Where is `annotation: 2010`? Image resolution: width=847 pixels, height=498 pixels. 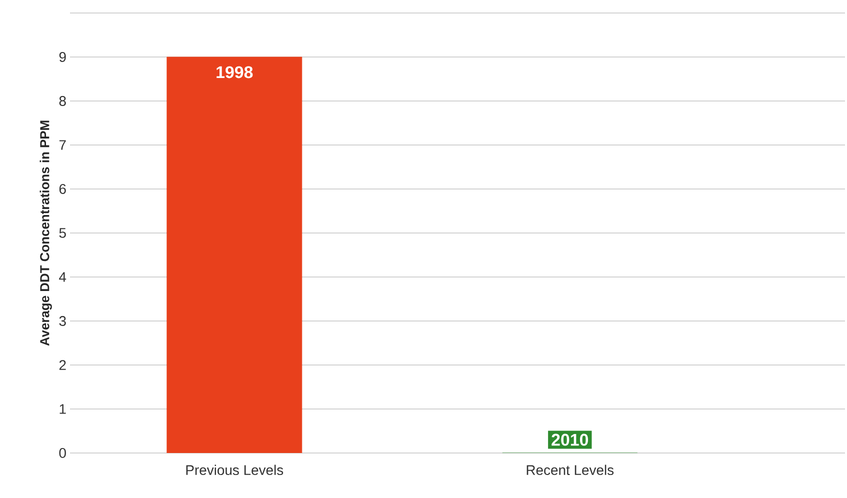 annotation: 2010 is located at coordinates (570, 440).